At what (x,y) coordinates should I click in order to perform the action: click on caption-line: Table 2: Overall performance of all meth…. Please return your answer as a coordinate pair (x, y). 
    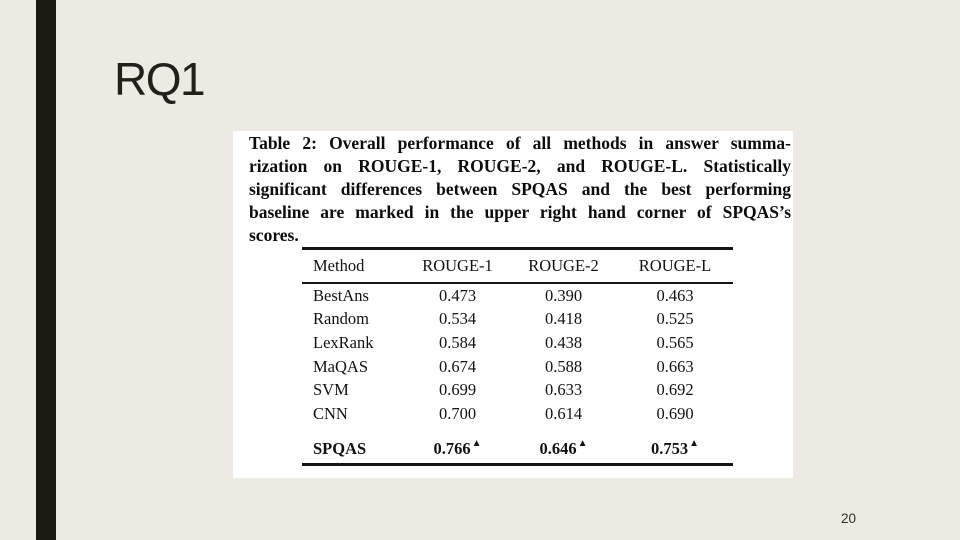
    Looking at the image, I should click on (520, 143).